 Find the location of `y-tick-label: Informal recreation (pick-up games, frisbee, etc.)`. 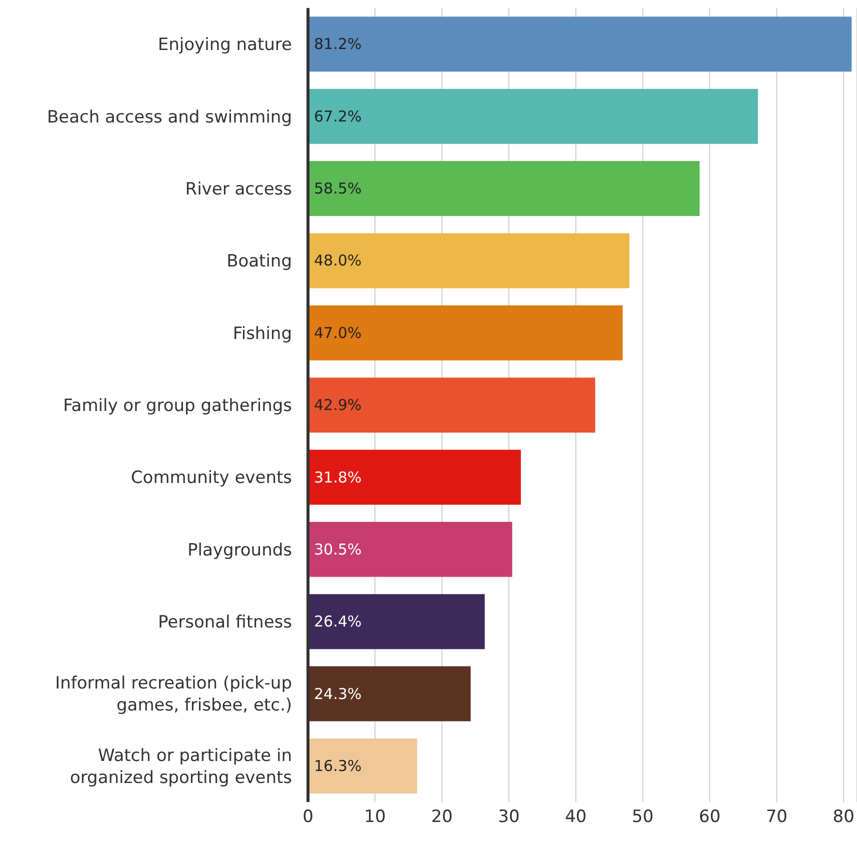

y-tick-label: Informal recreation (pick-up games, frisbee, etc.) is located at coordinates (173, 695).